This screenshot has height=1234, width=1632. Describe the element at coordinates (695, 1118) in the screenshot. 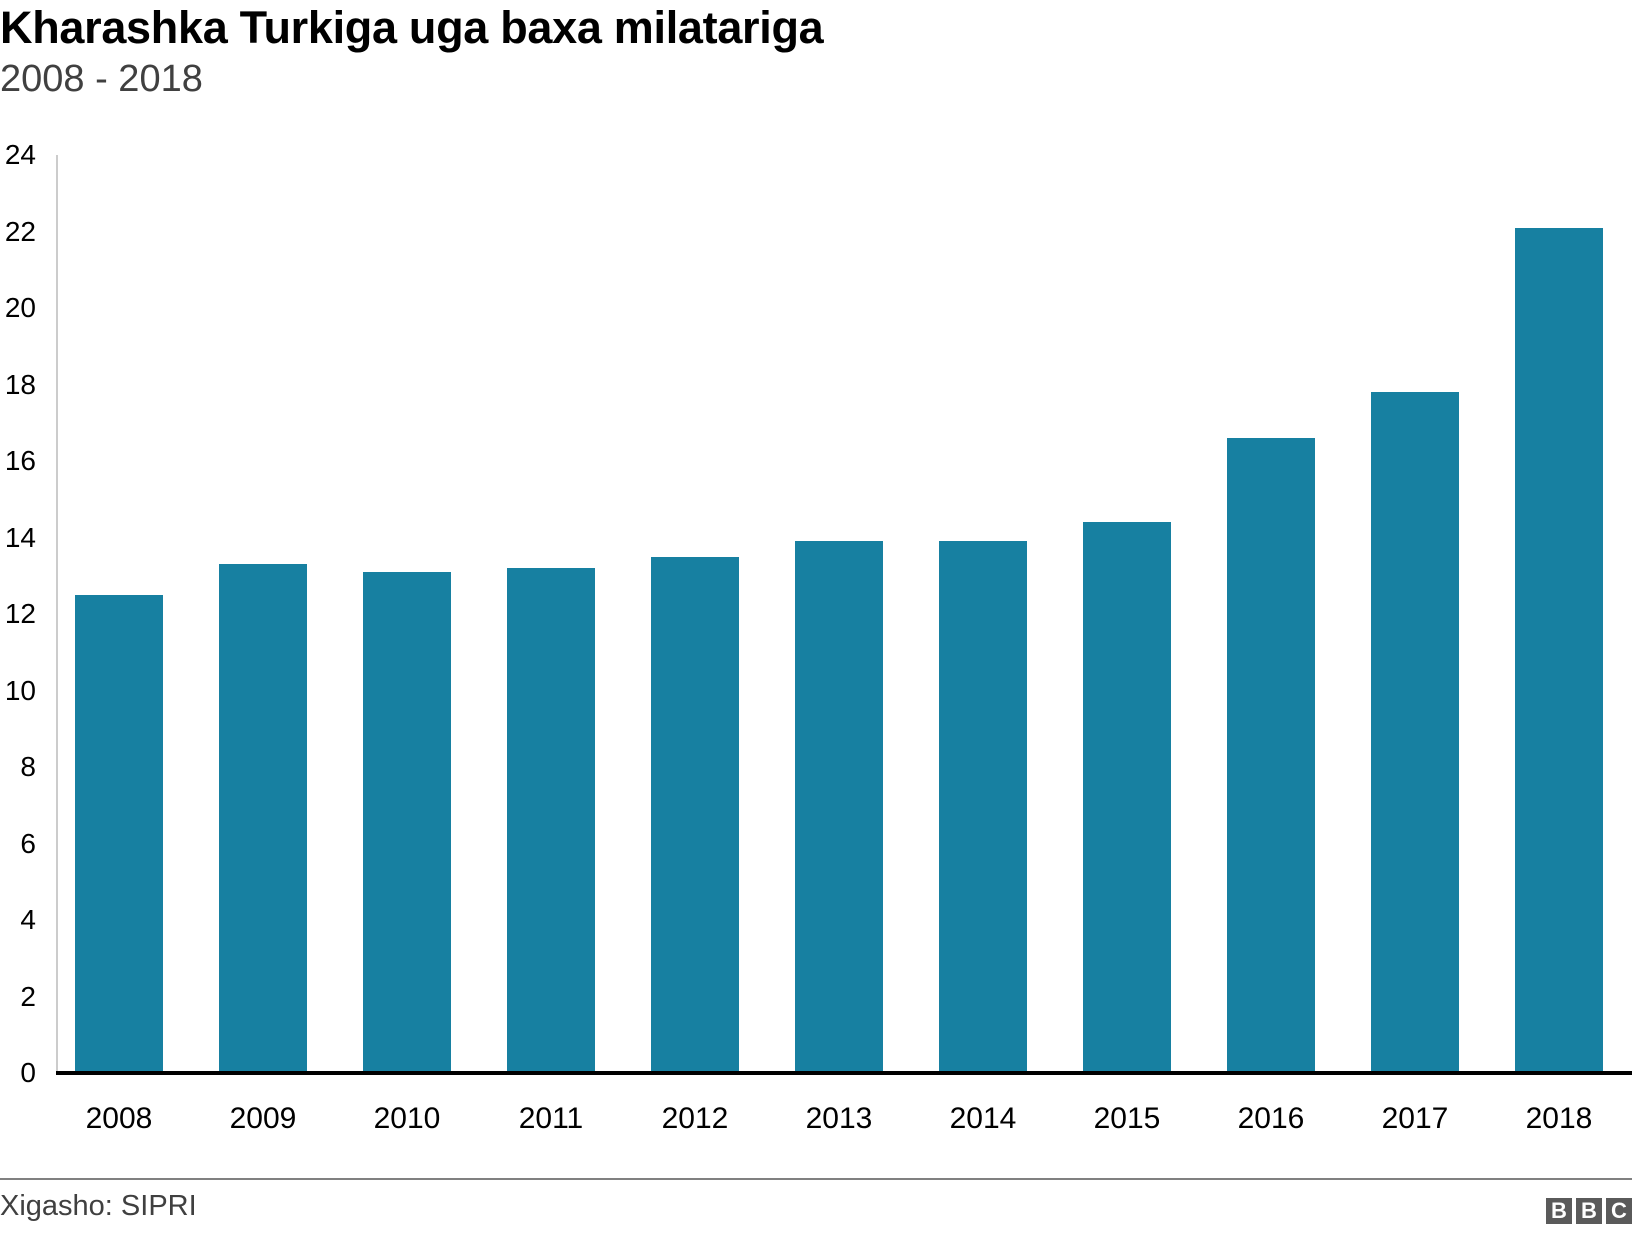

I see `x-tick-label: 2012` at that location.